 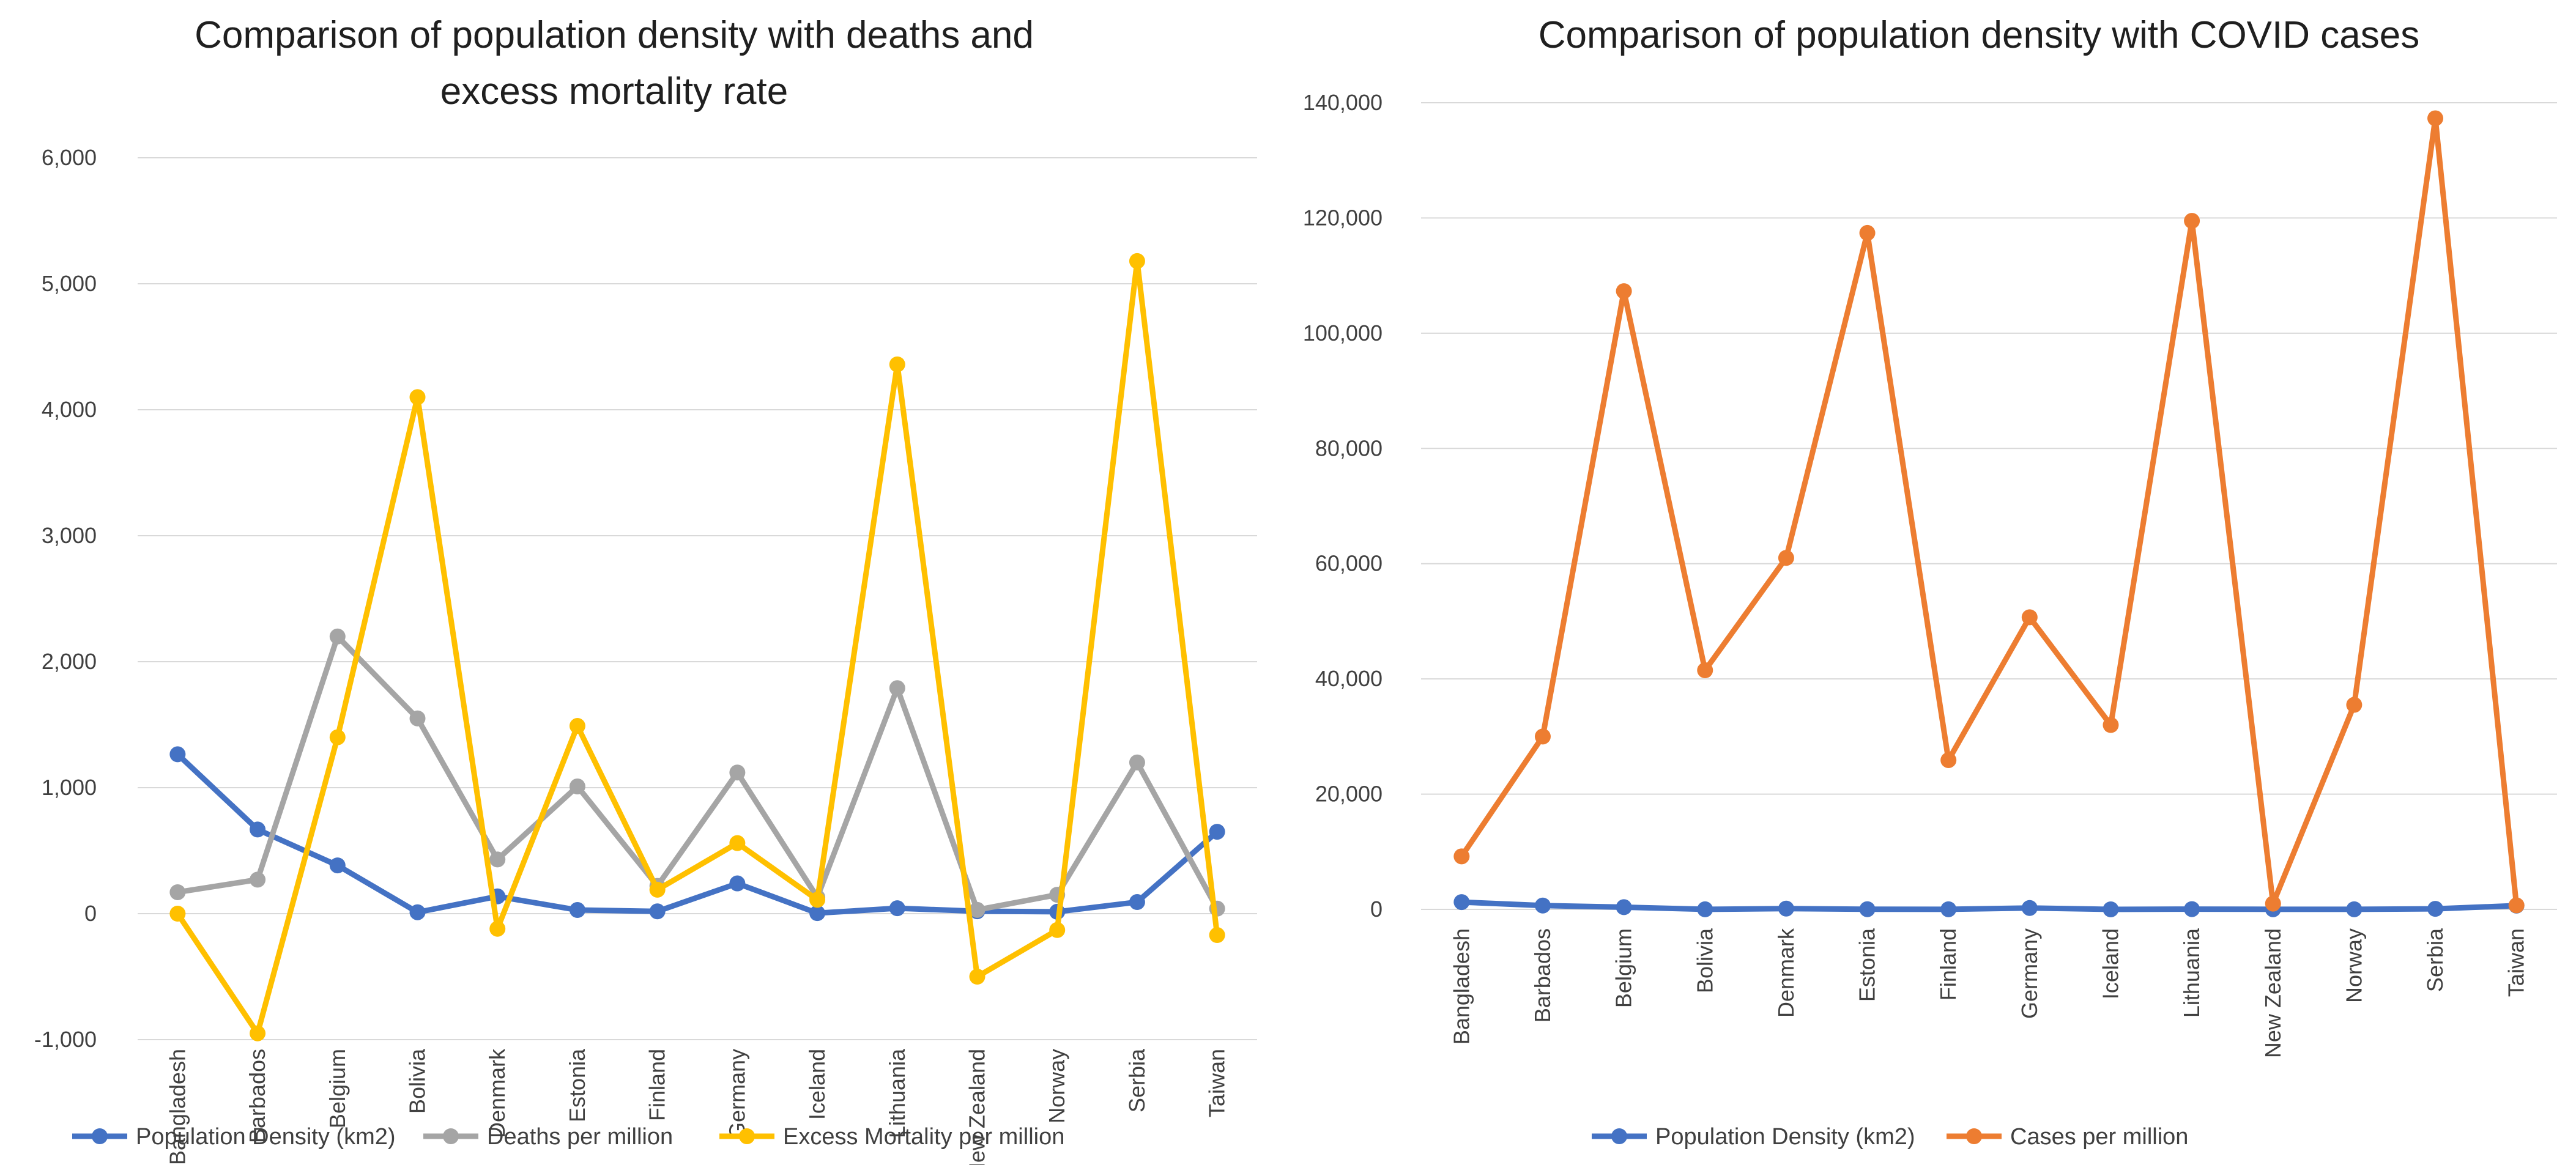 What do you see at coordinates (90, 913) in the screenshot?
I see `left-y-tick-label: 0` at bounding box center [90, 913].